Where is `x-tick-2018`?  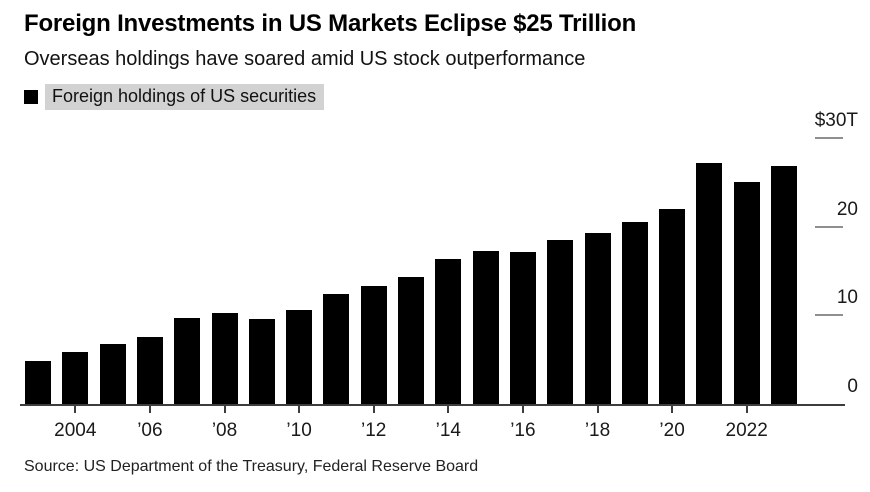 x-tick-2018 is located at coordinates (597, 409).